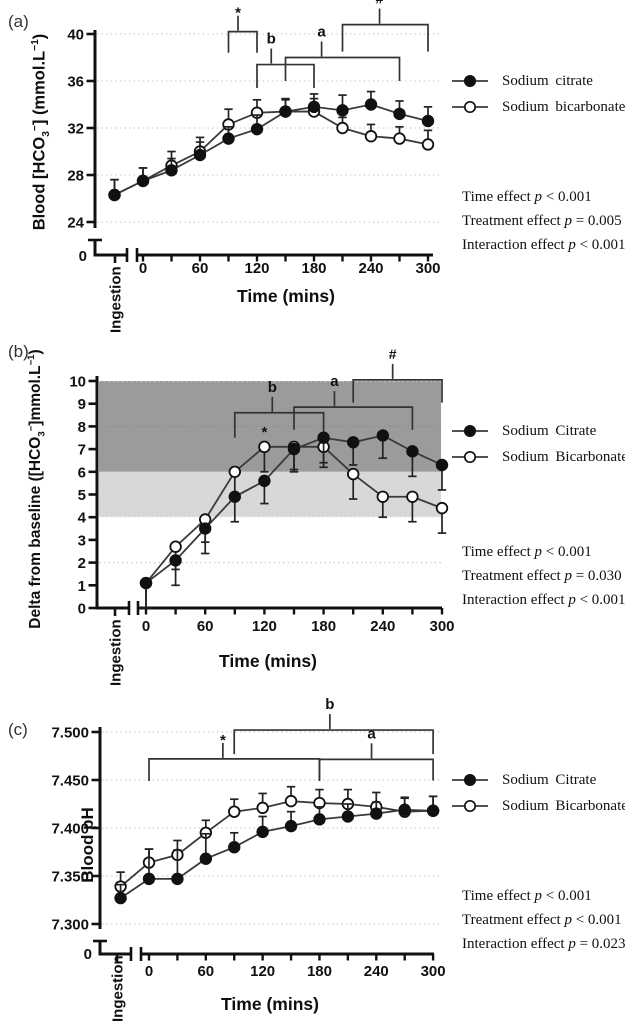  I want to click on panel-c-series-filled, so click(277, 850).